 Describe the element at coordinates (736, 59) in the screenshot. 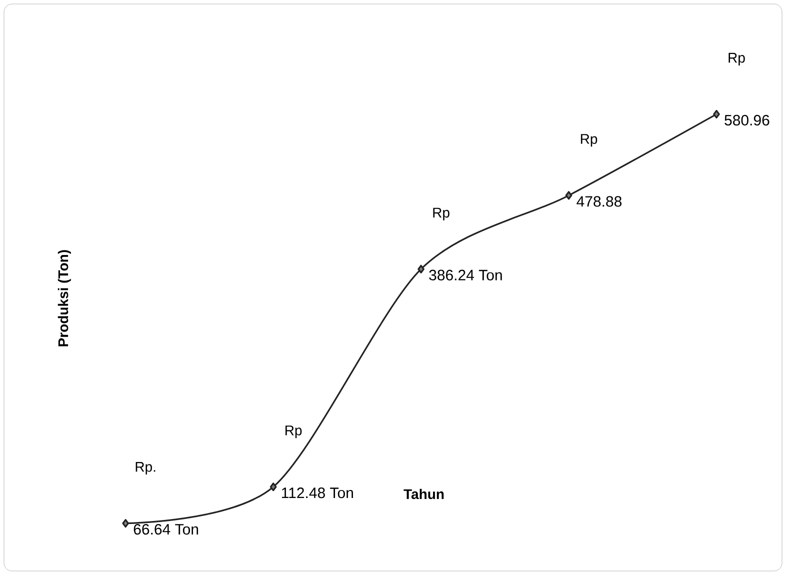

I see `text: Rp` at that location.